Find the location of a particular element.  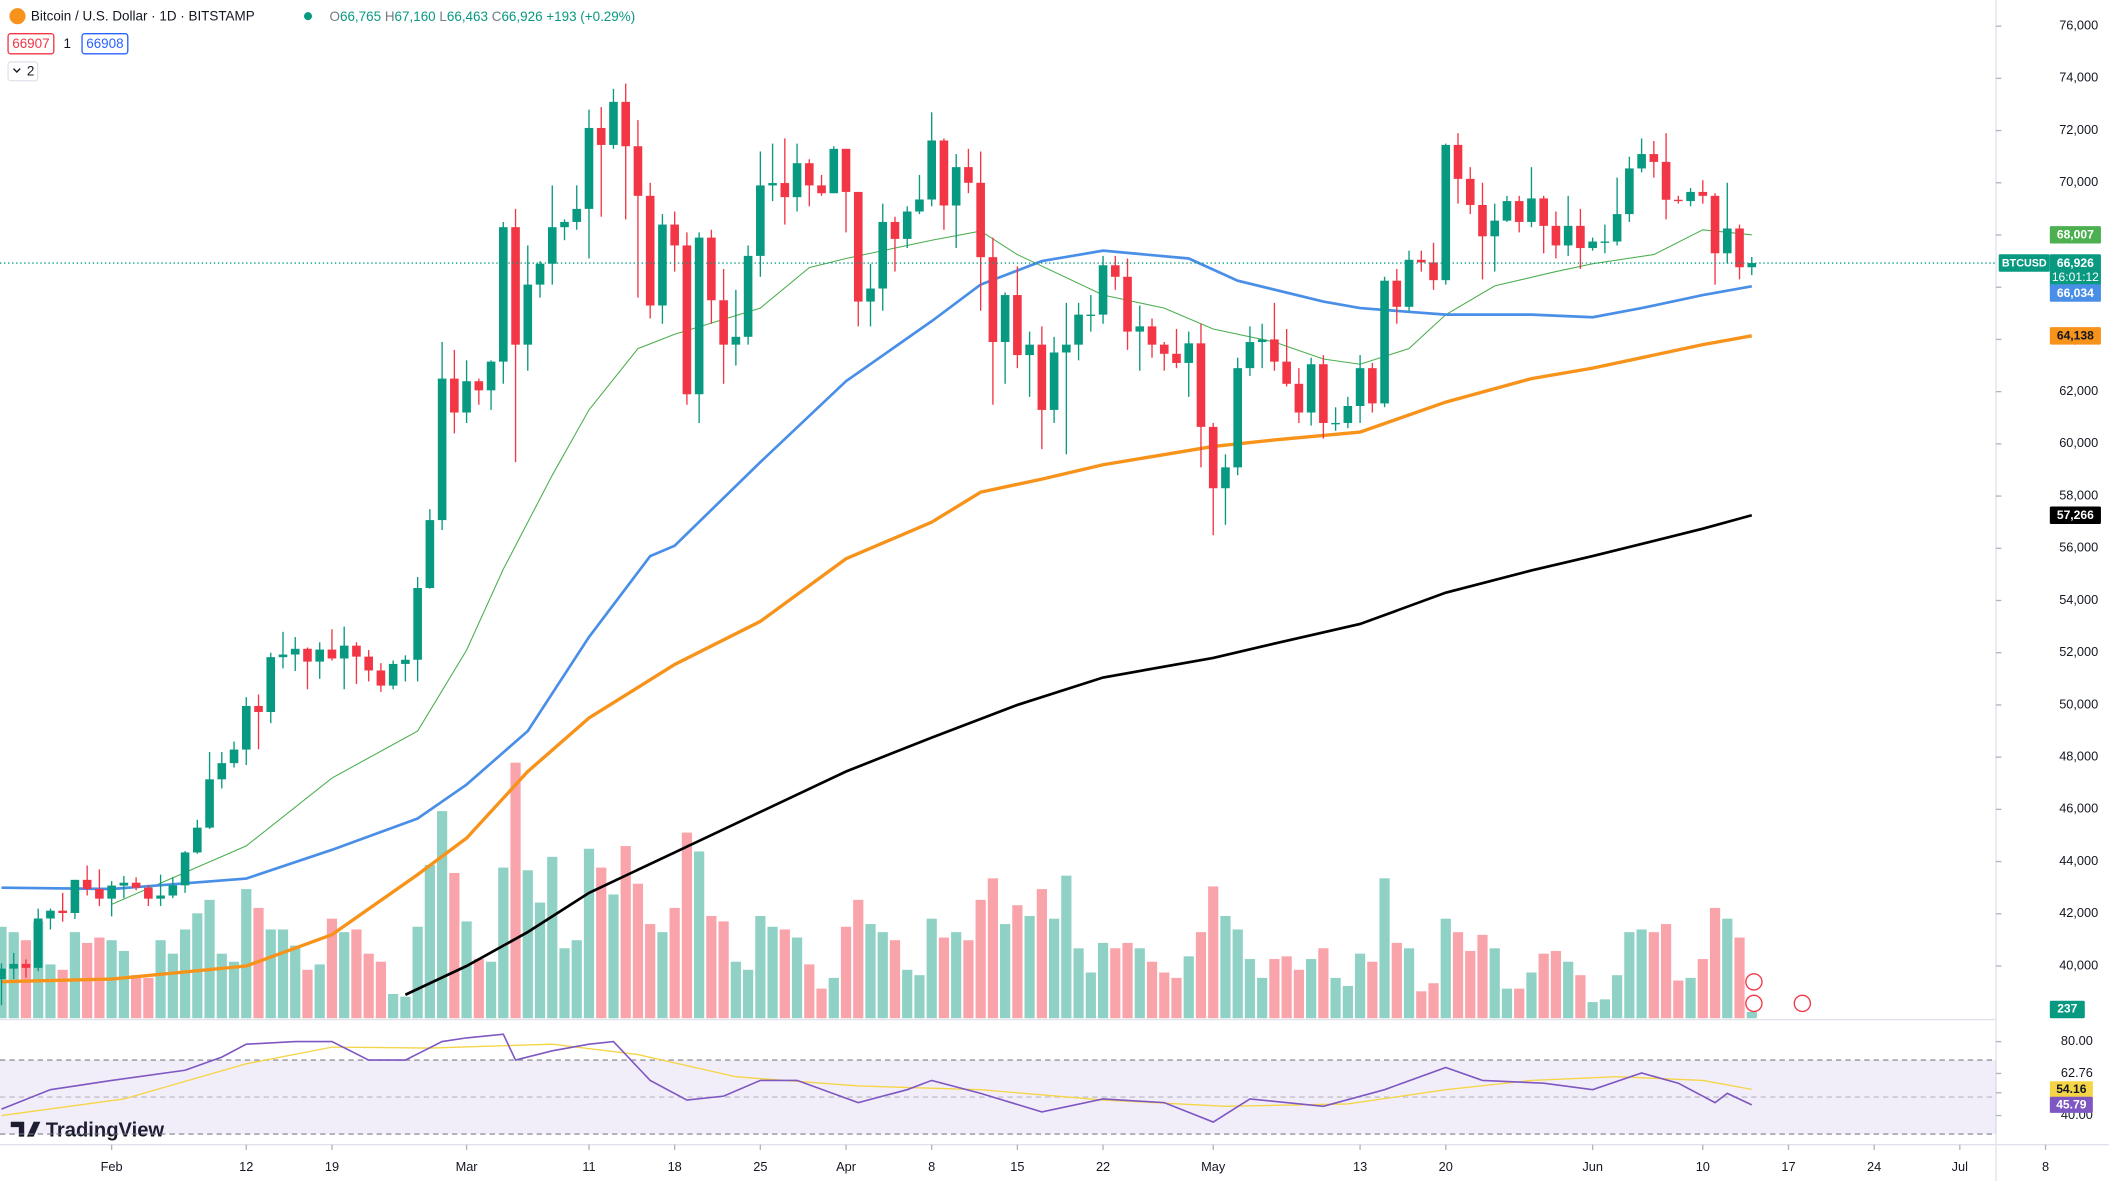

y-tick-label: 48,000 is located at coordinates (2078, 756).